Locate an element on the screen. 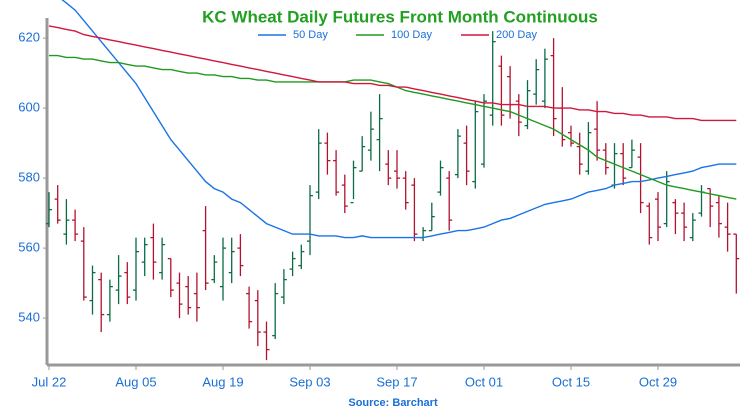 The image size is (750, 420). legend-label: 50 Day is located at coordinates (310, 35).